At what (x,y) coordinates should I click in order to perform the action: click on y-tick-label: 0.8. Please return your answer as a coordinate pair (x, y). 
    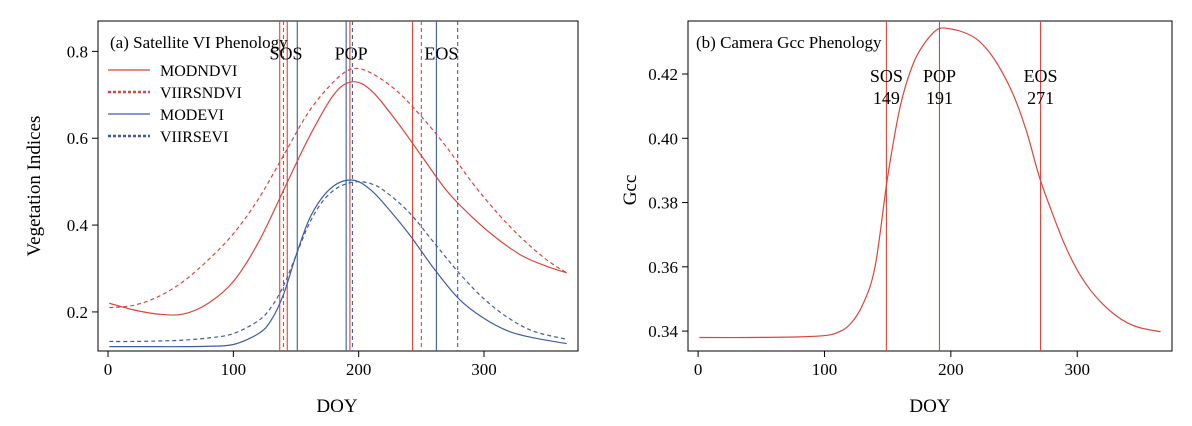
    Looking at the image, I should click on (77, 51).